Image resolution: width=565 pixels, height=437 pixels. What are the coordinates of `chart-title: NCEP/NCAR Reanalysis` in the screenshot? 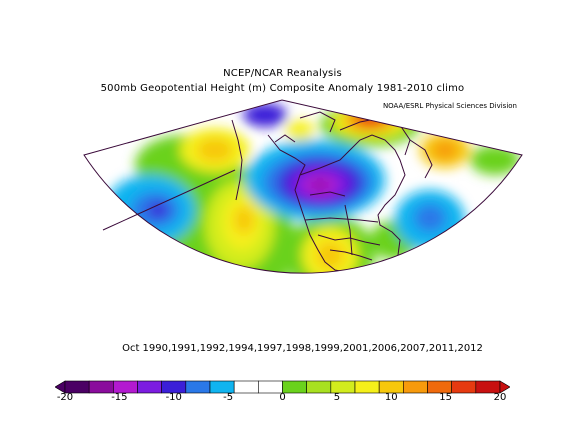 It's located at (282, 73).